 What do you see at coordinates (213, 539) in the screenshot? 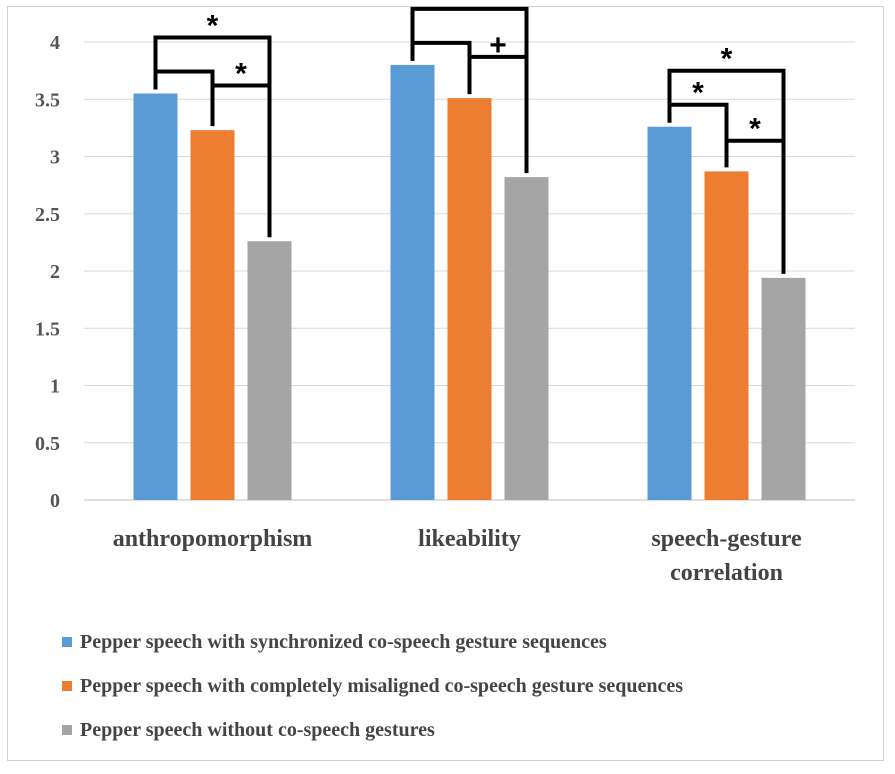
I see `x-category-label: anthropomorphism` at bounding box center [213, 539].